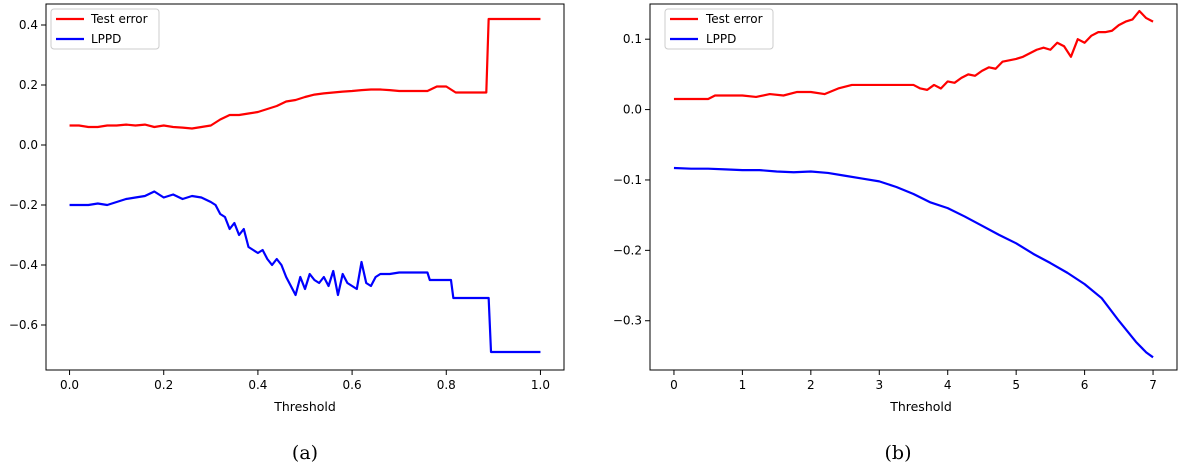 This screenshot has height=470, width=1188. Describe the element at coordinates (1085, 385) in the screenshot. I see `x-tick-label-b: 6` at that location.